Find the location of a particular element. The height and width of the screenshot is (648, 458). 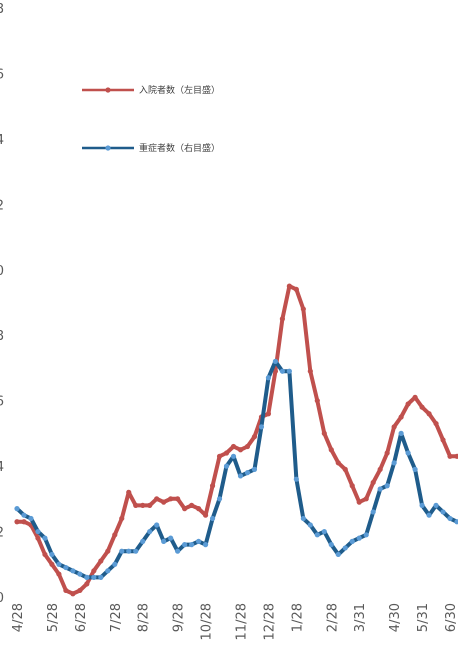

x-tick-label: 5/28 is located at coordinates (53, 617).